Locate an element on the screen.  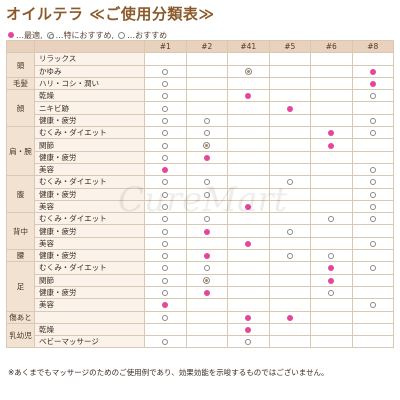
table-row: 頭リラックス is located at coordinates (200, 65).